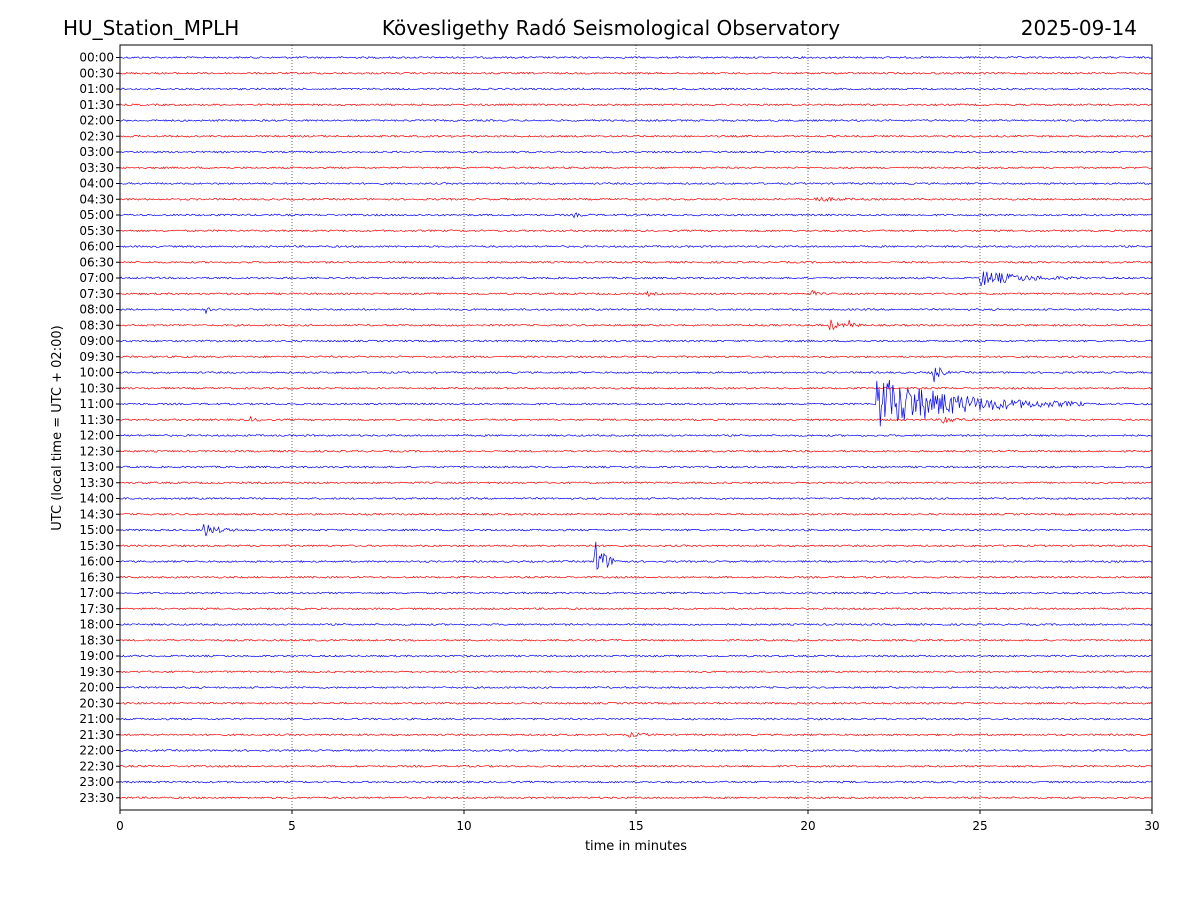  What do you see at coordinates (96, 357) in the screenshot?
I see `y-tick-label: 09:30` at bounding box center [96, 357].